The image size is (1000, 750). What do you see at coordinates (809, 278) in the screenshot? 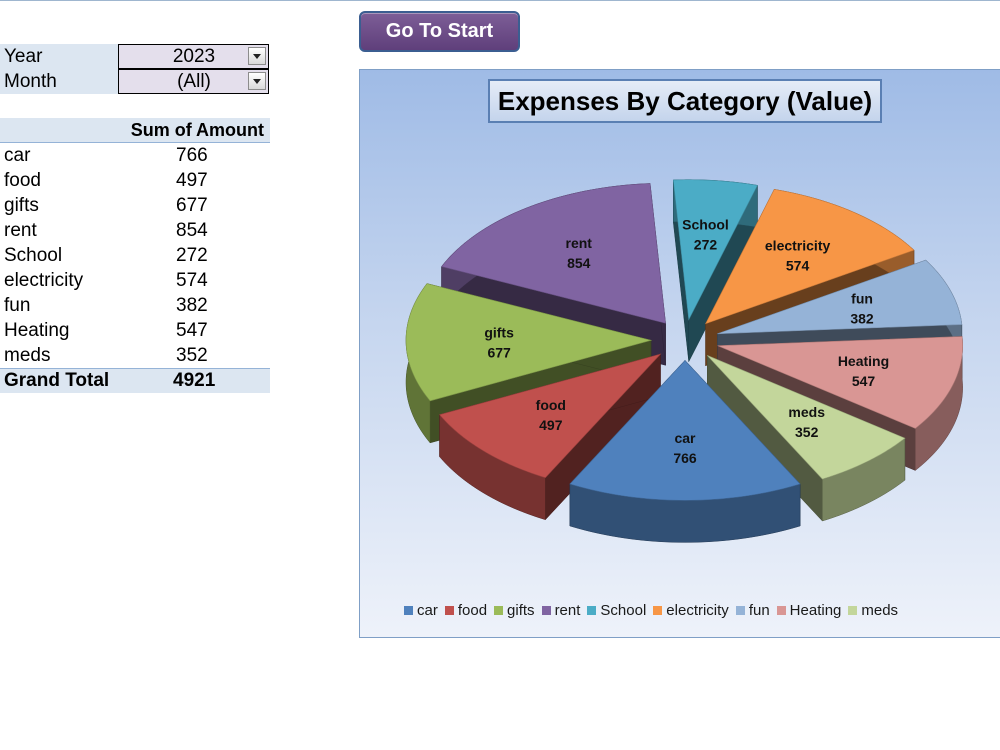
I see `pie-slice-electricity` at bounding box center [809, 278].